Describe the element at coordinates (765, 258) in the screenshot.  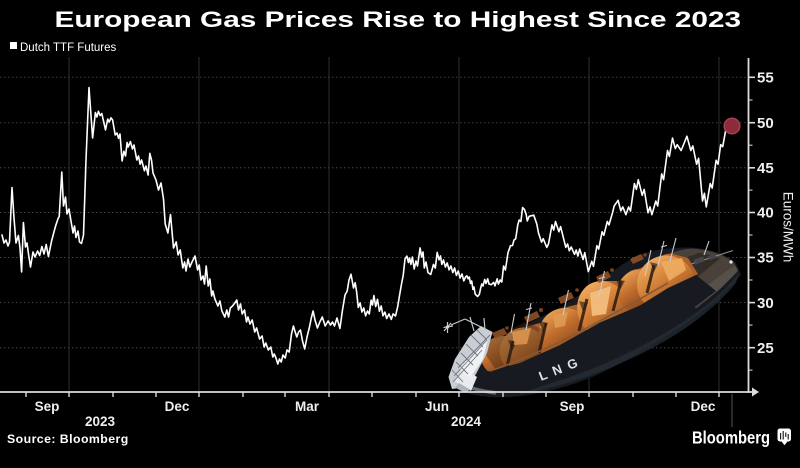
I see `svg-text: 35` at that location.